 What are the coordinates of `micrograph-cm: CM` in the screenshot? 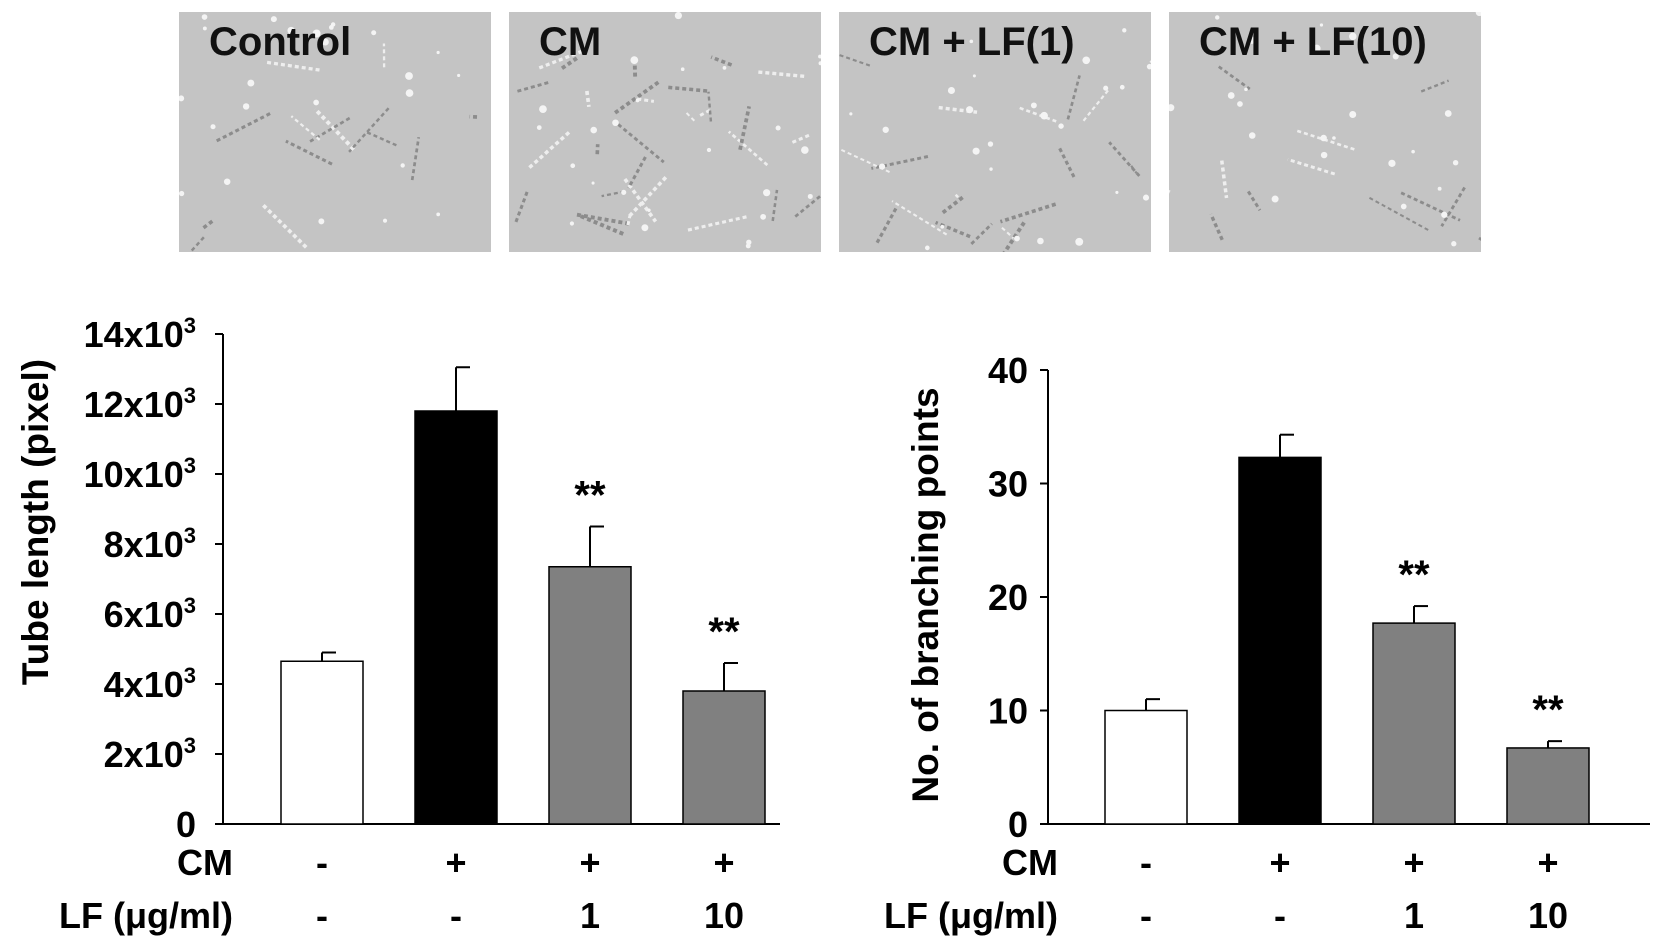 It's located at (665, 132).